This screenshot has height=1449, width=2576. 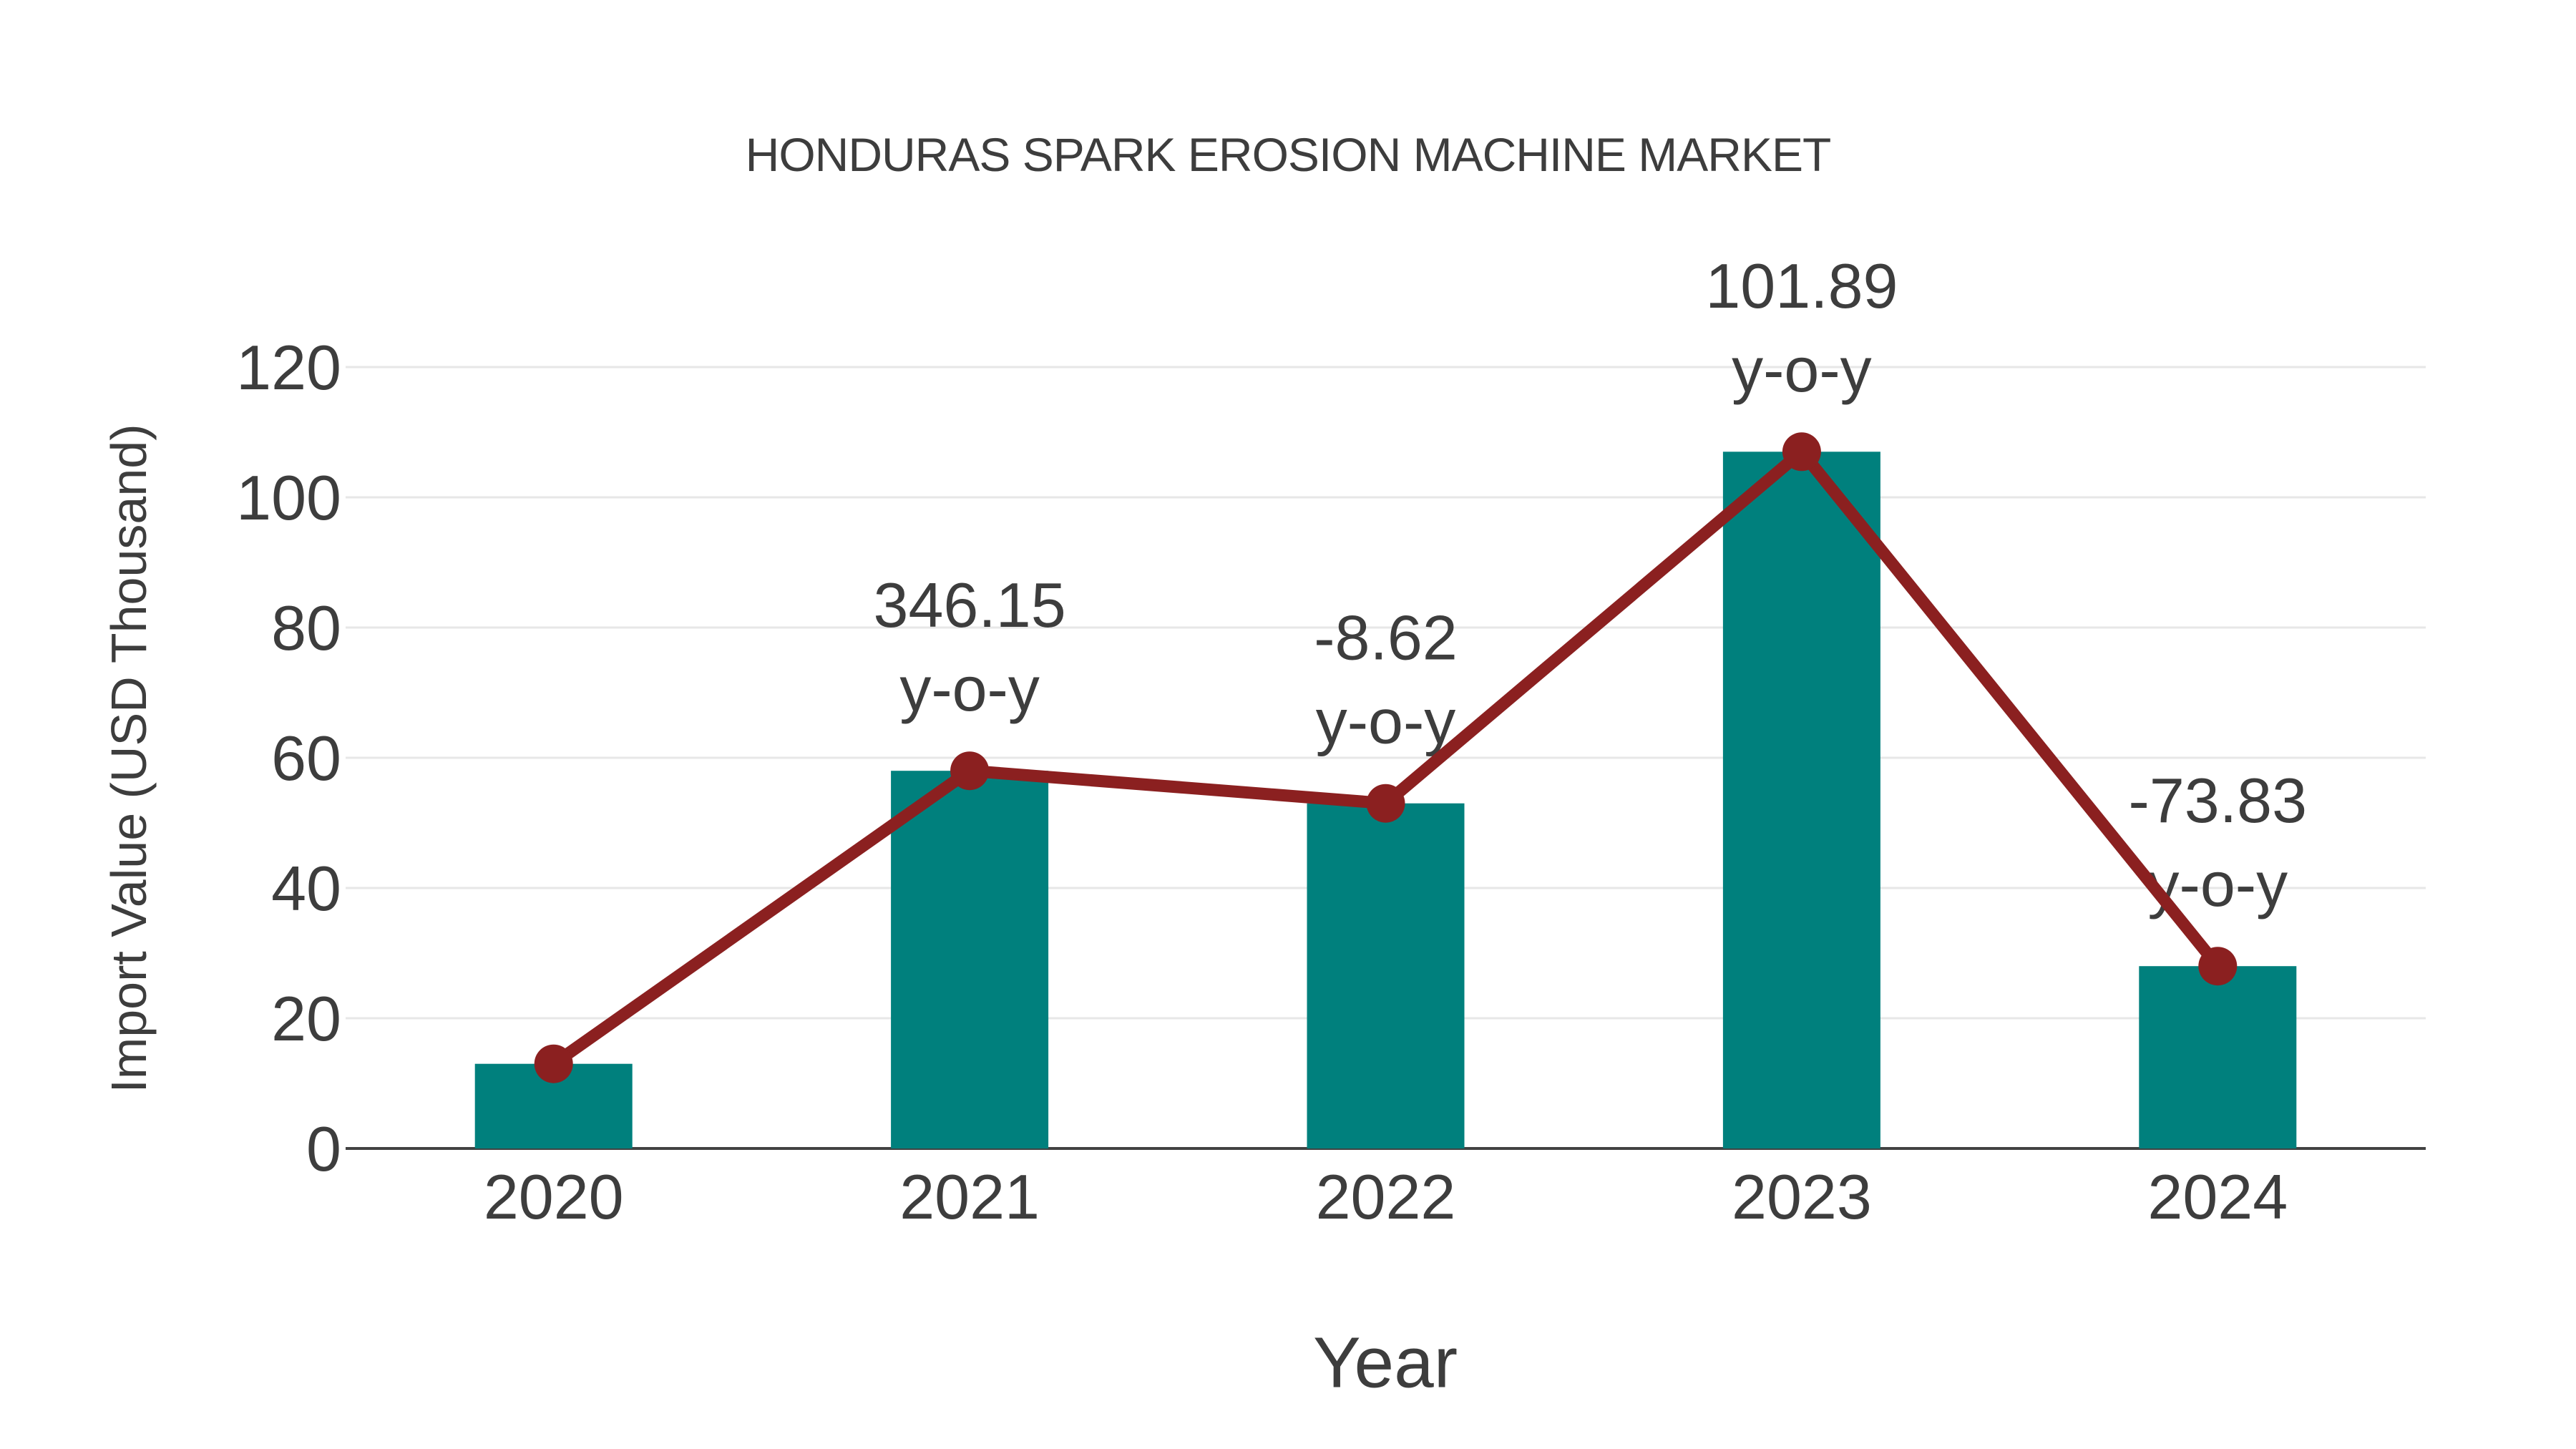 I want to click on y-tick-100: 100, so click(x=288, y=497).